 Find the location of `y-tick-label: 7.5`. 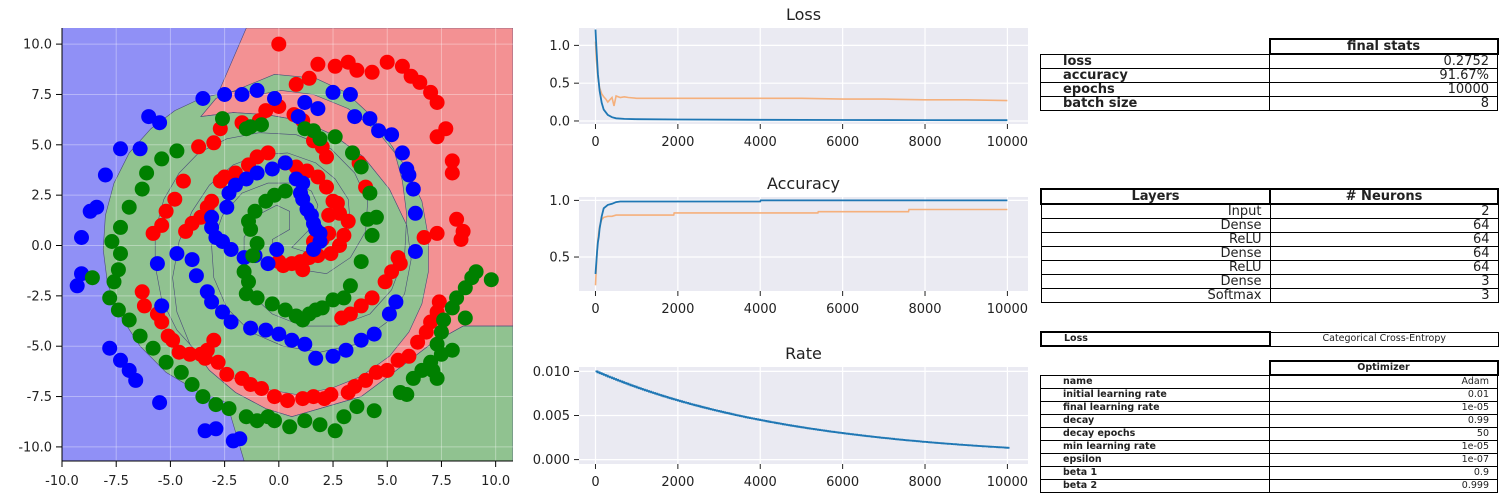

y-tick-label: 7.5 is located at coordinates (41, 95).